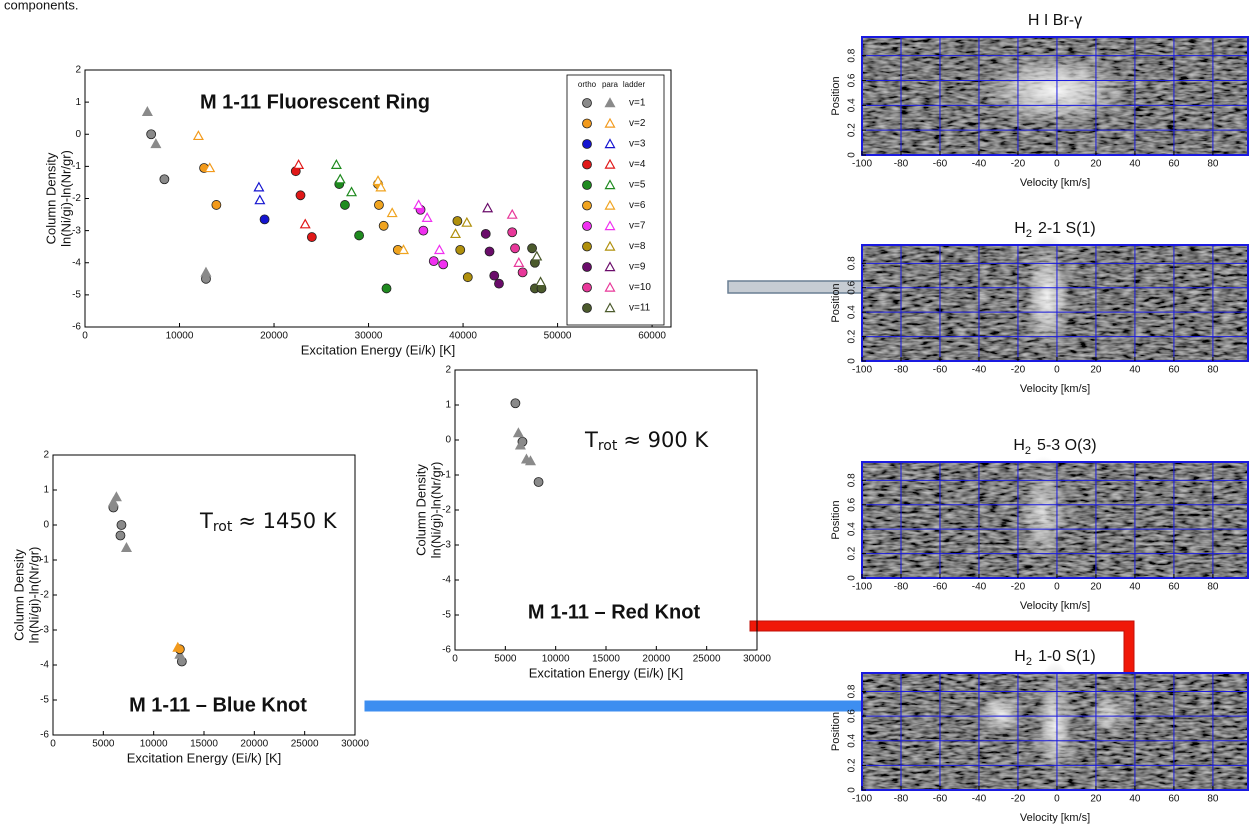  I want to click on subscript: rot, so click(608, 446).